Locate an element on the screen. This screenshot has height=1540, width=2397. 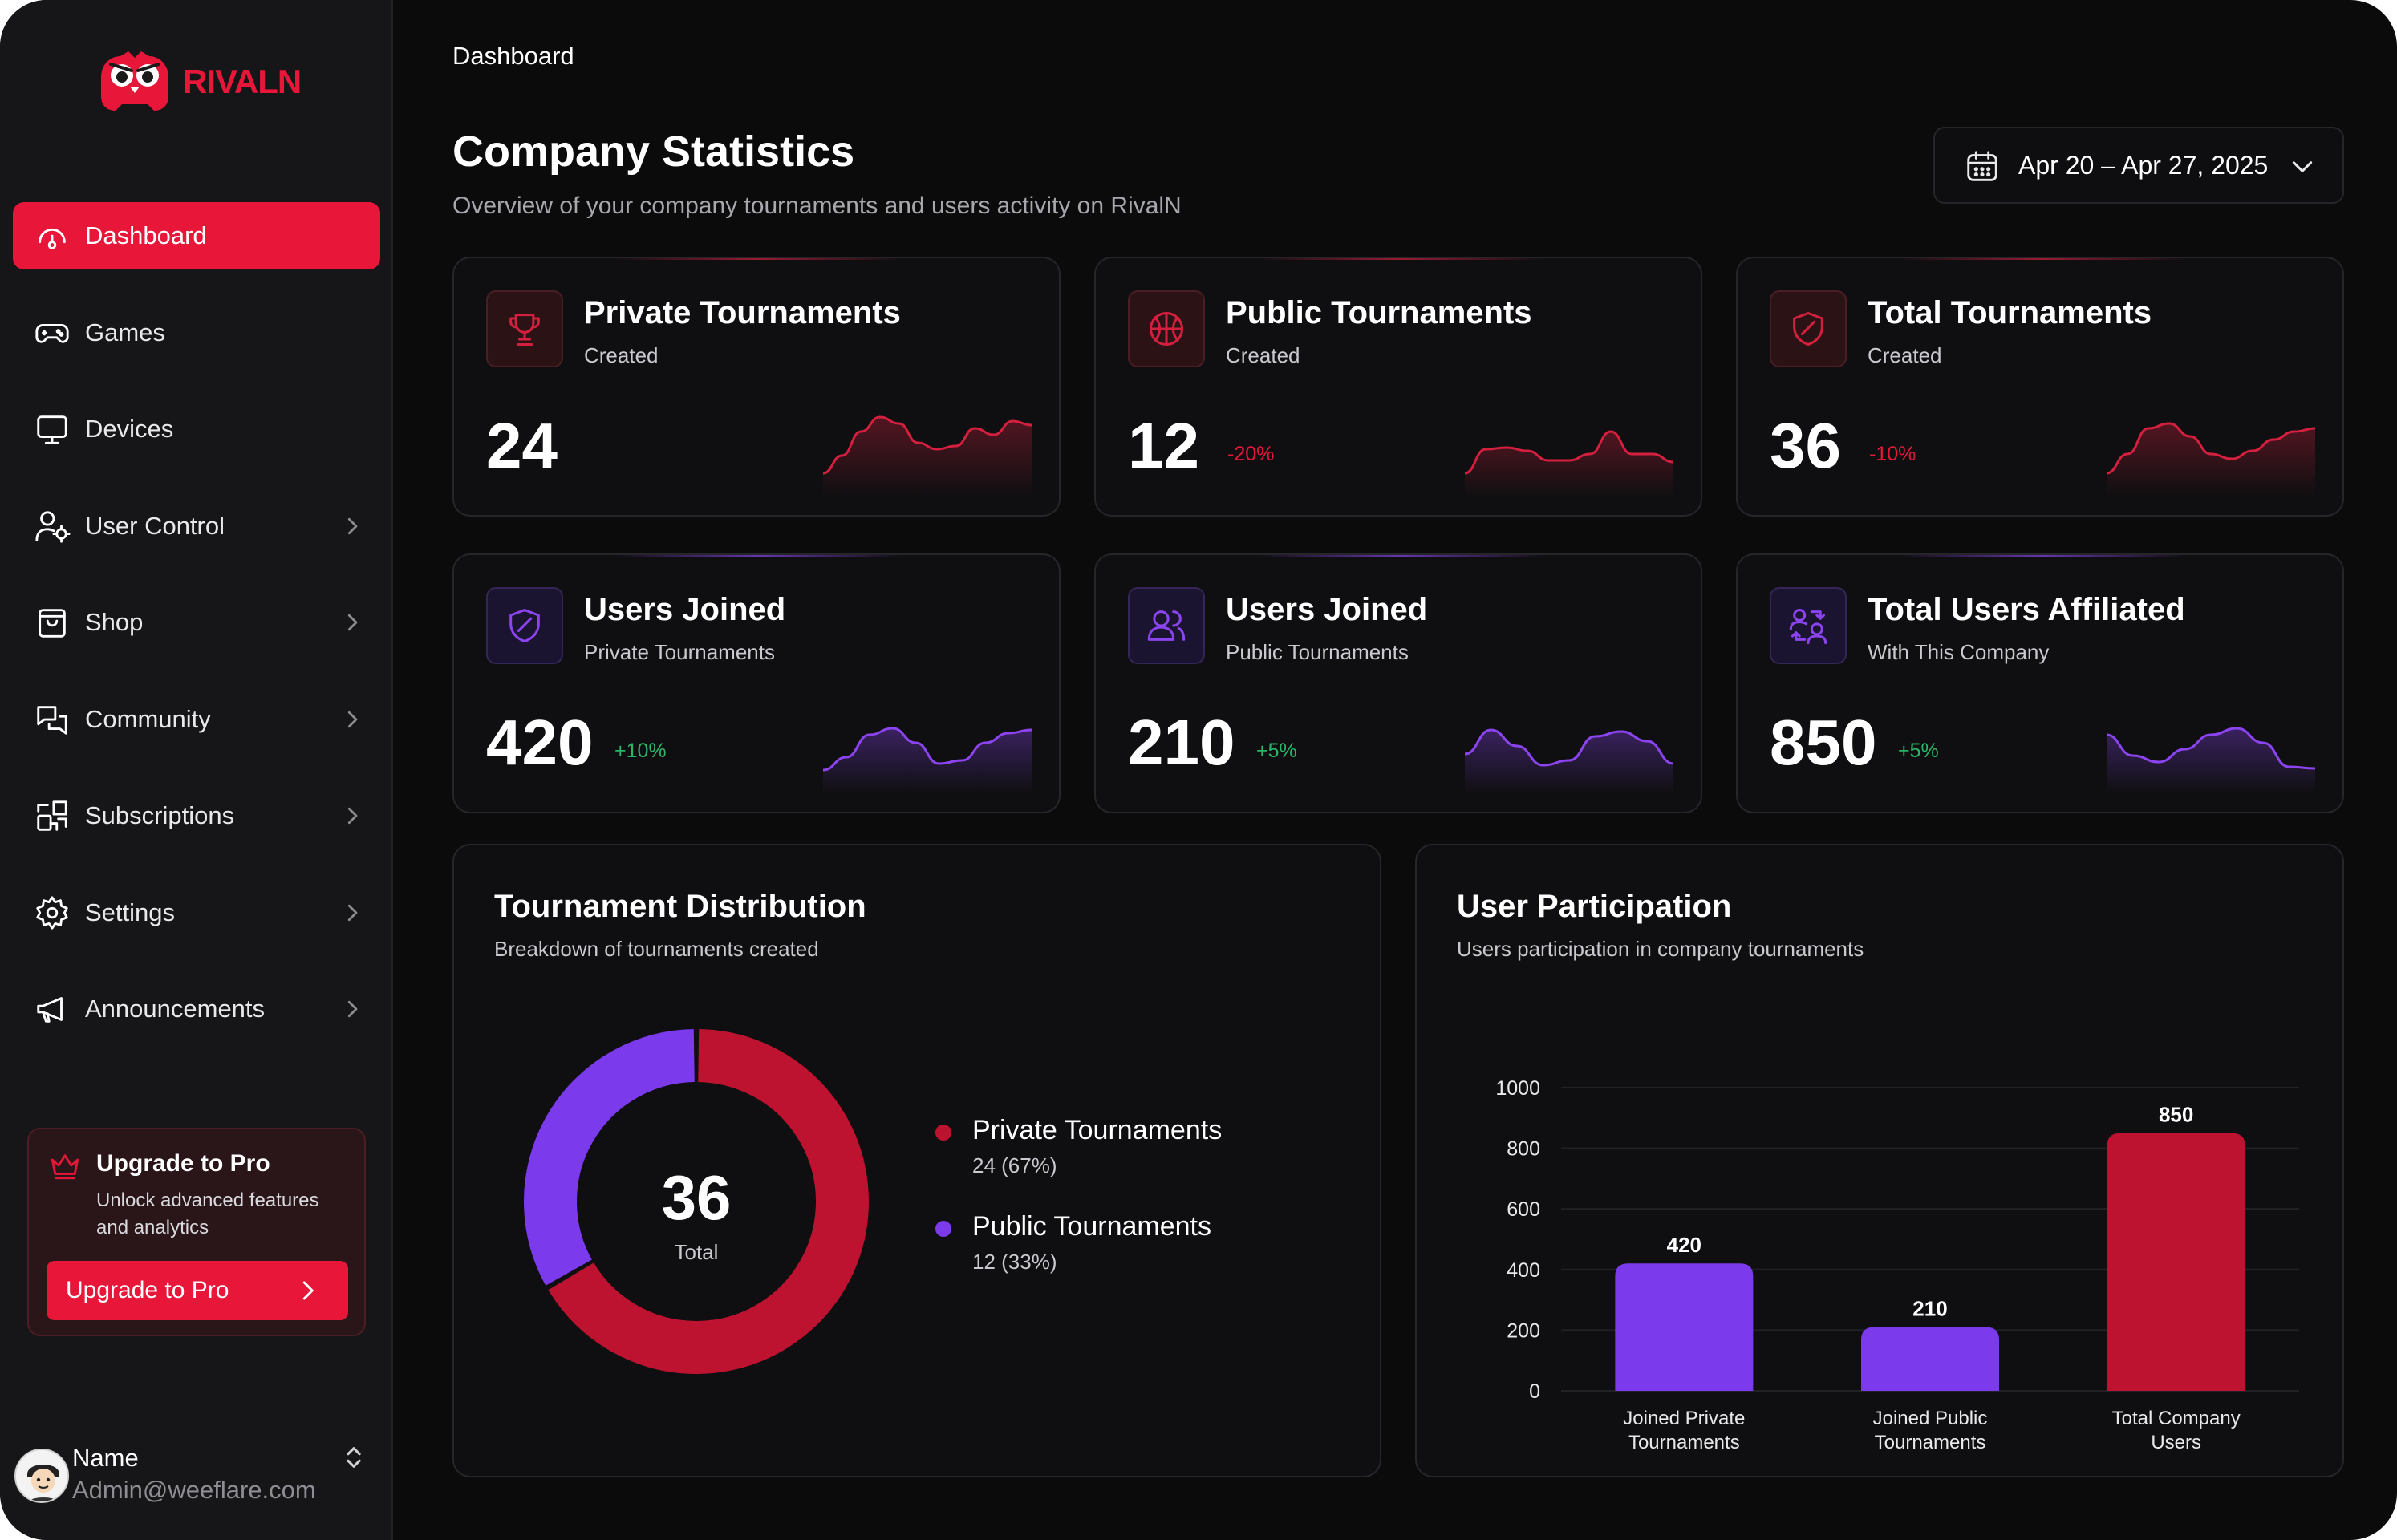
sidebar-item-label: Dashboard is located at coordinates (146, 235).